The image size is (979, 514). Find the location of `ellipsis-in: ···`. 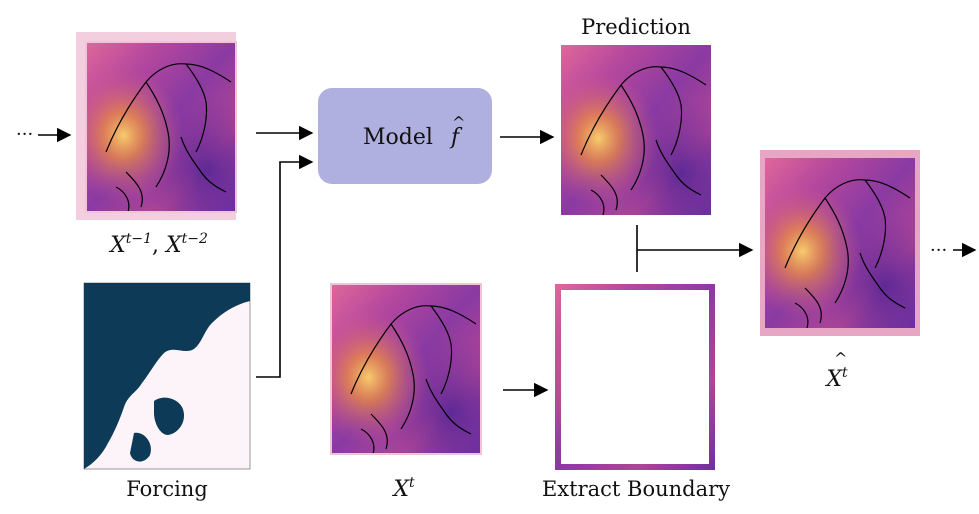

ellipsis-in: ··· is located at coordinates (24, 134).